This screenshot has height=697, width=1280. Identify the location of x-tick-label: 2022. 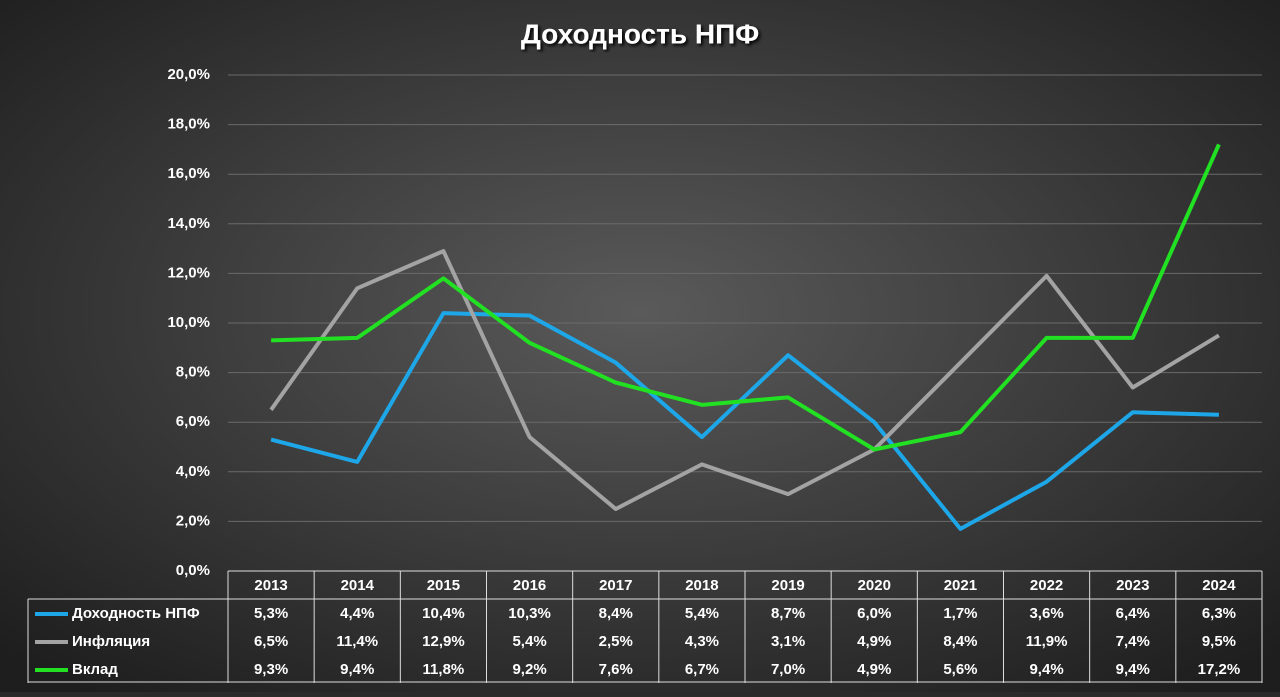
(1046, 585).